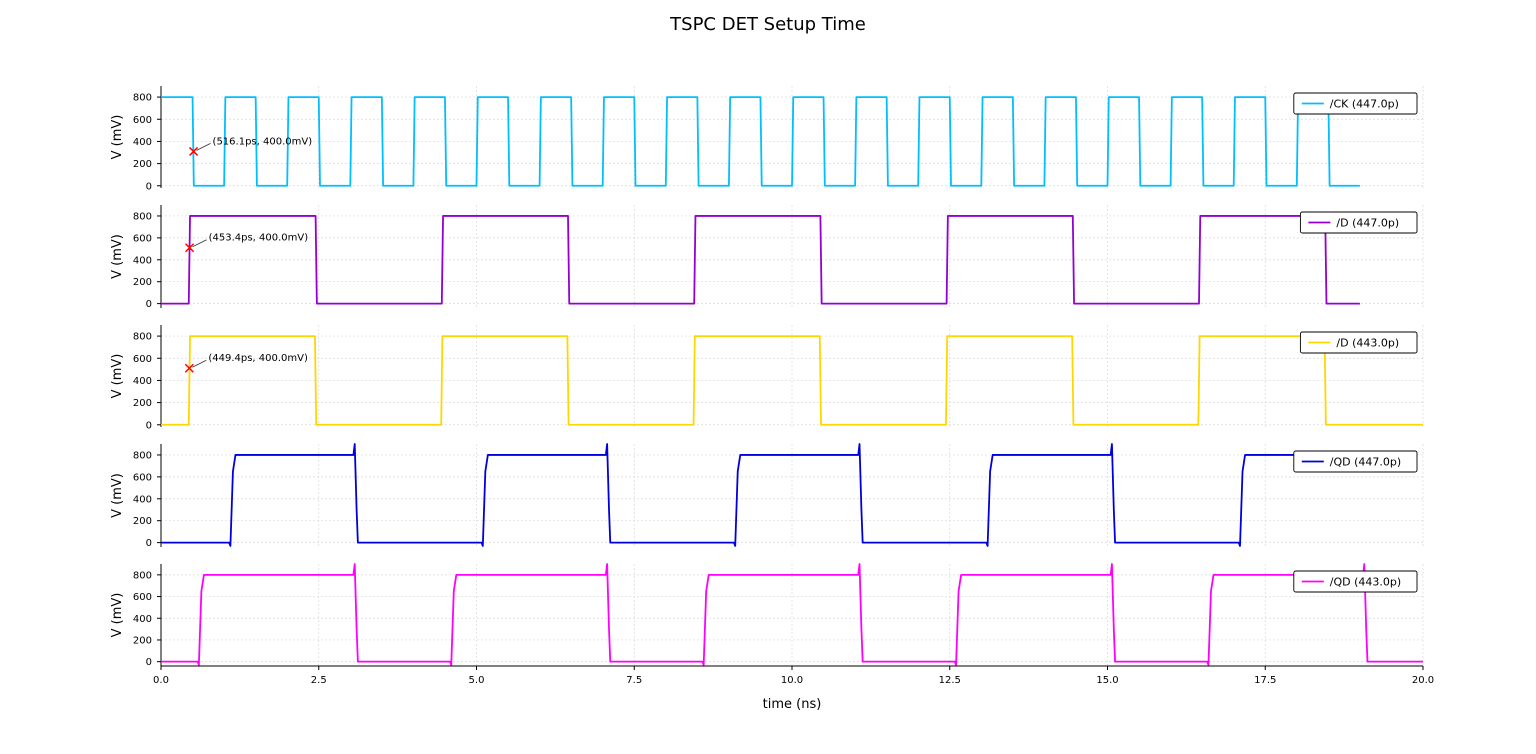 This screenshot has height=754, width=1536. Describe the element at coordinates (1265, 680) in the screenshot. I see `x-tick-label: 17.5` at that location.